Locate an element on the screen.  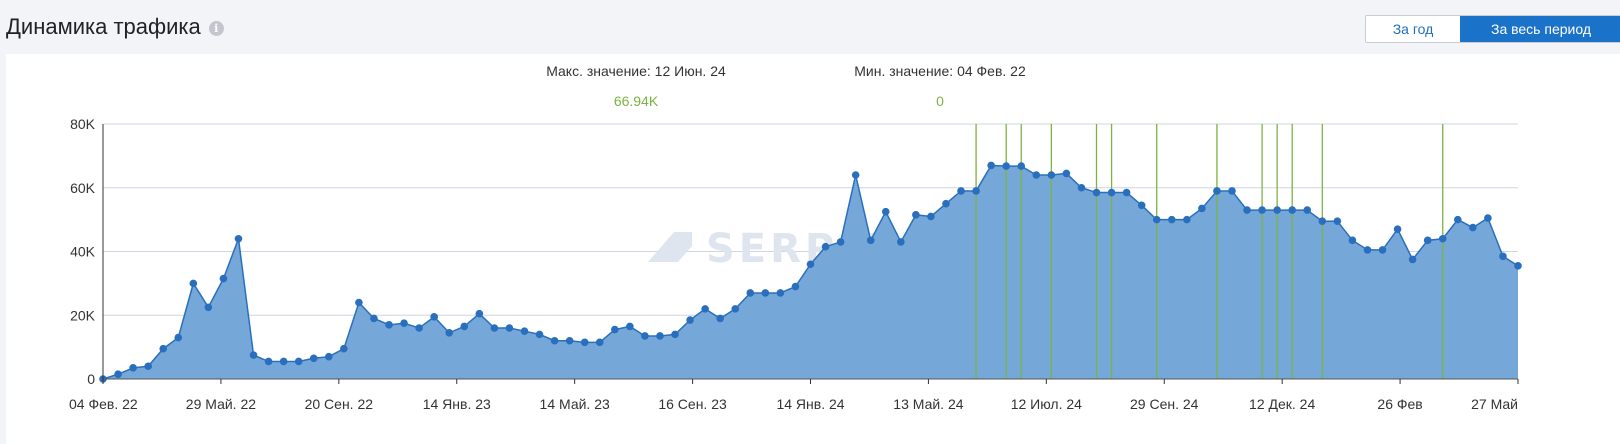
x-tick-label: 13 Май. 24 is located at coordinates (928, 404).